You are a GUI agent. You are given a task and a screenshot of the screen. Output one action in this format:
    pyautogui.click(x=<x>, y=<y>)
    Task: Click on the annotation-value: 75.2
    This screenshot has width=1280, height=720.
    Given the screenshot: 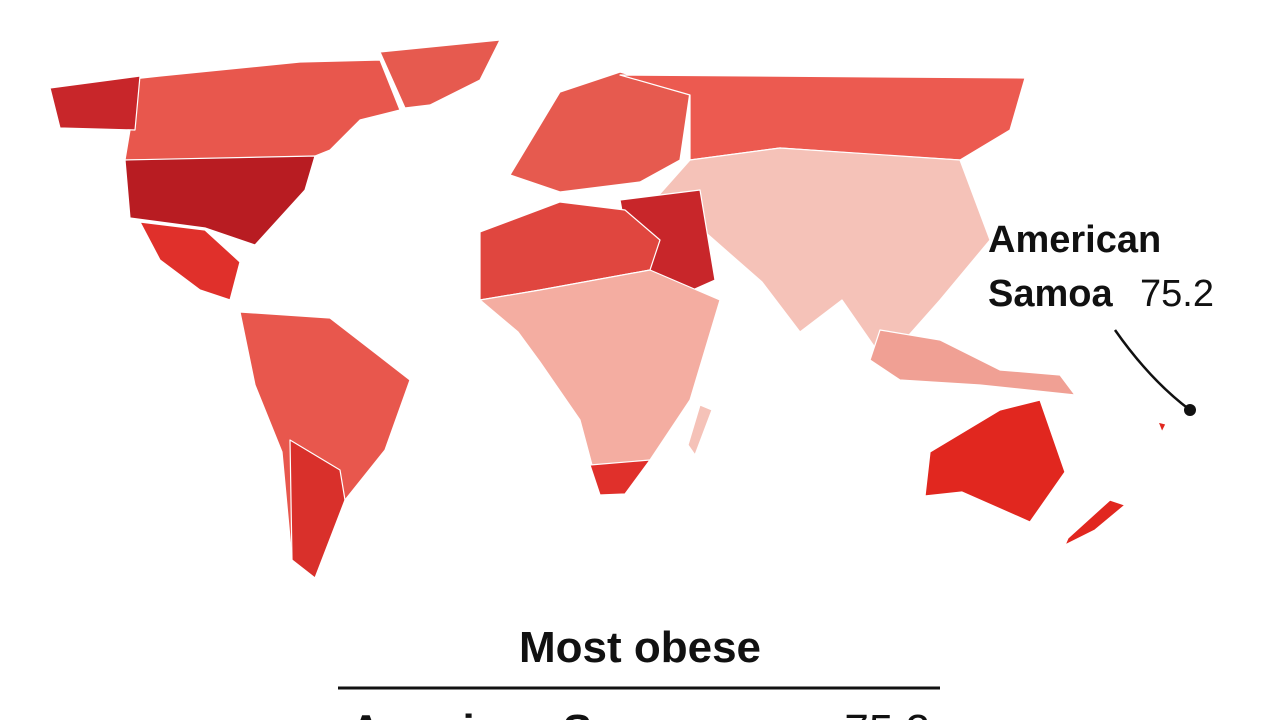 What is the action you would take?
    pyautogui.click(x=1177, y=294)
    